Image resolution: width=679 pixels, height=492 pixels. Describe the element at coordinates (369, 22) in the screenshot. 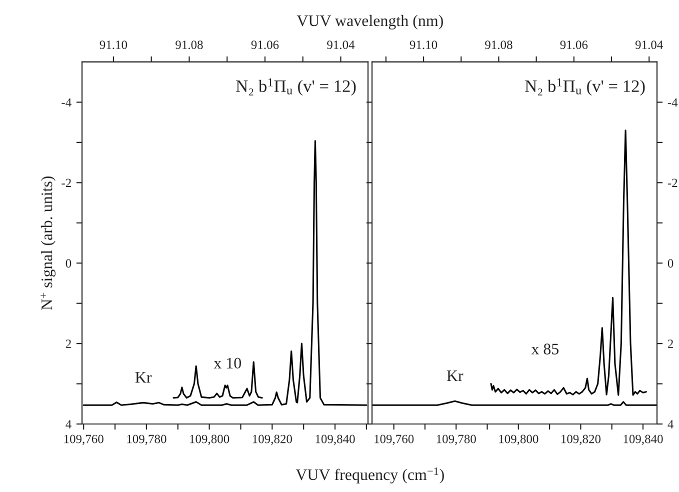

I see `x2-axis-title: VUV wavelength (nm)` at that location.